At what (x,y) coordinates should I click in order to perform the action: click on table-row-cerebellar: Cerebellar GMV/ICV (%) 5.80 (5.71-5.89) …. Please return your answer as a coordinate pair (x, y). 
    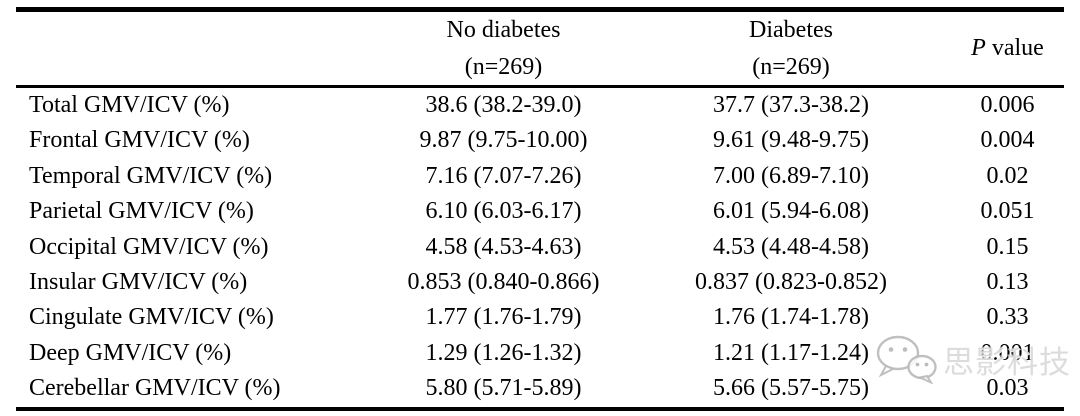
    Looking at the image, I should click on (540, 388).